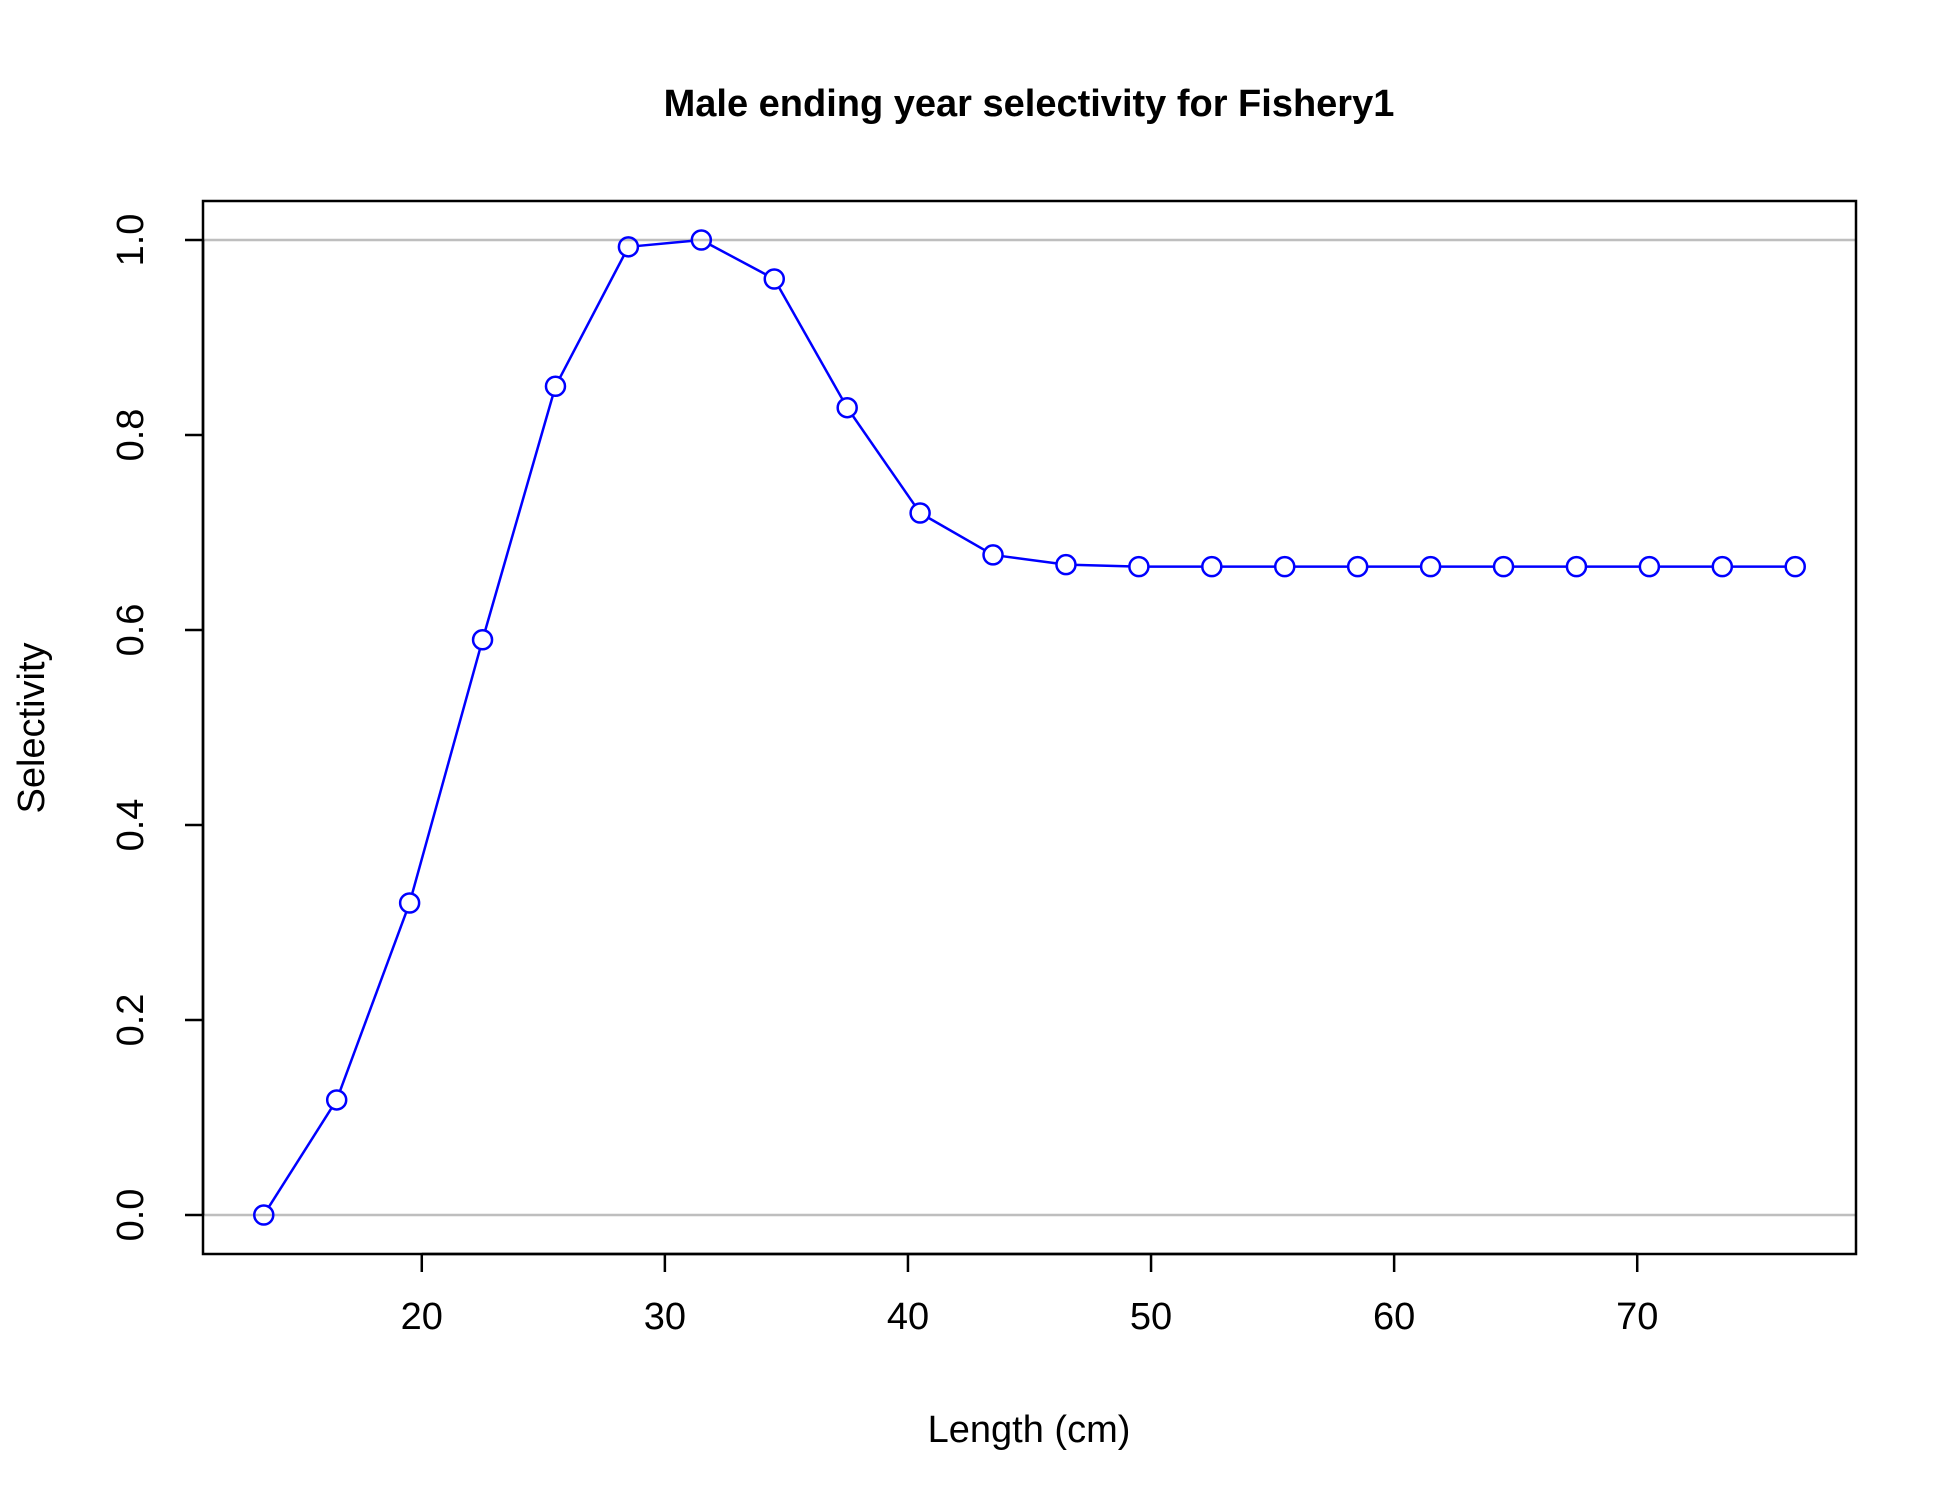 The image size is (1950, 1500). I want to click on x-axis: 20 30 40 50 60 70, so click(1029, 1295).